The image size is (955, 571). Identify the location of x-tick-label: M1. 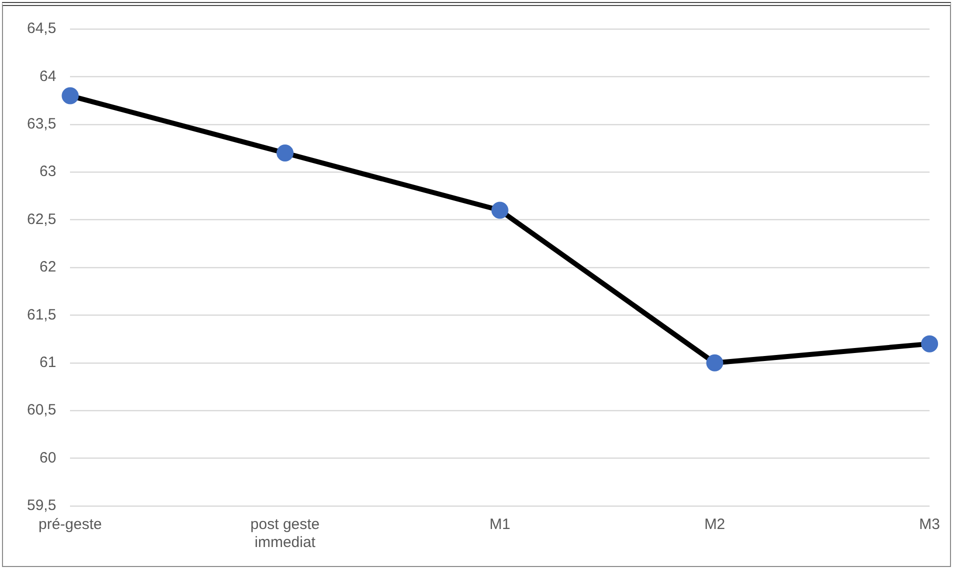
(499, 525).